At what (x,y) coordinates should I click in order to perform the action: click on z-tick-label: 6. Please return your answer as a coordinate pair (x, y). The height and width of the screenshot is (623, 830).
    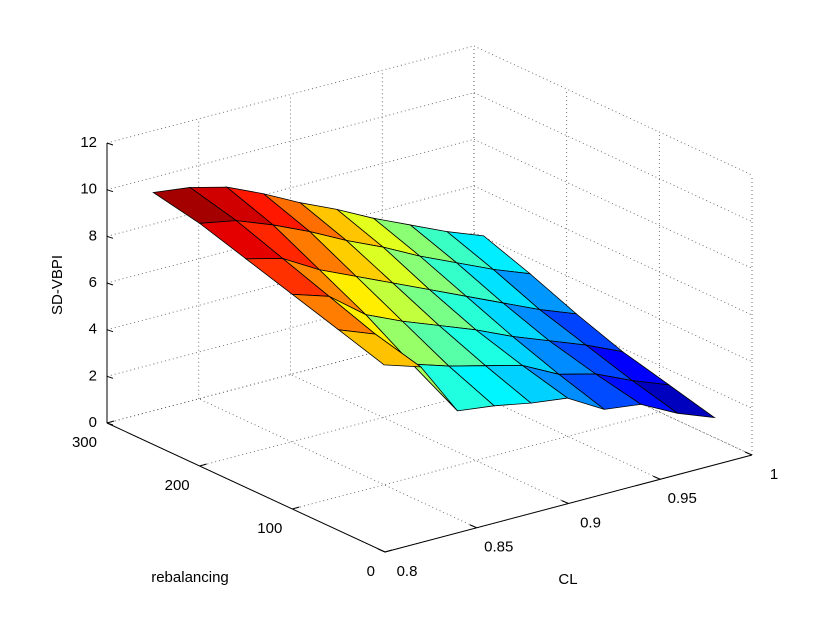
    Looking at the image, I should click on (93, 282).